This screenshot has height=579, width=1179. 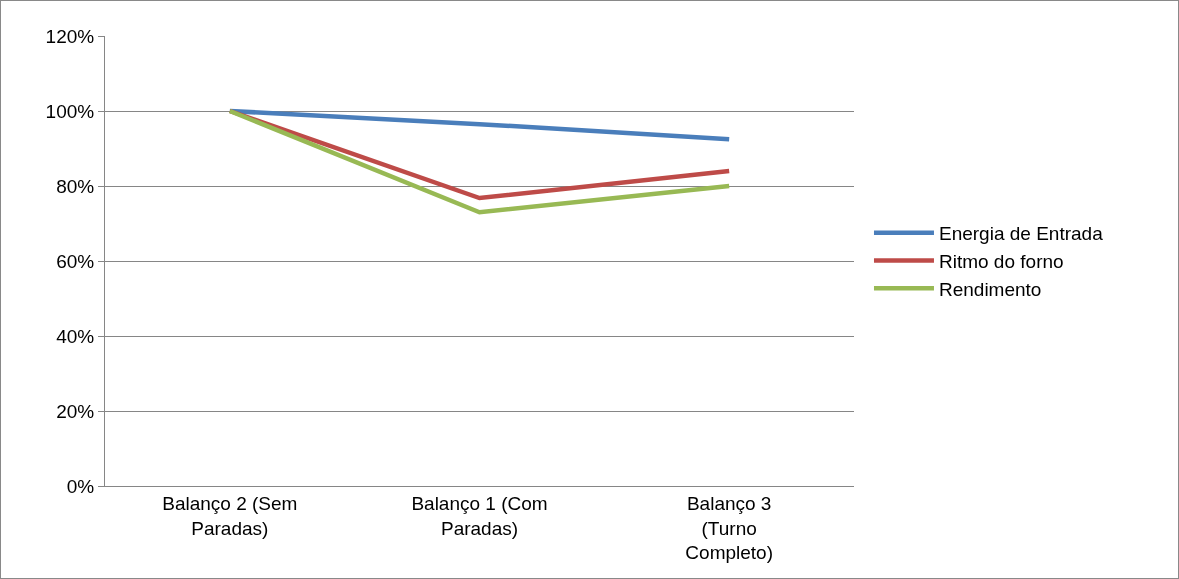 What do you see at coordinates (1001, 261) in the screenshot?
I see `legend-label: Ritmo do forno` at bounding box center [1001, 261].